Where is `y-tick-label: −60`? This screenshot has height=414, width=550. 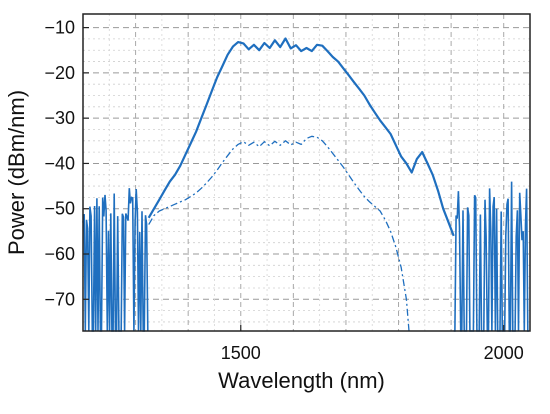 y-tick-label: −60 is located at coordinates (59, 254).